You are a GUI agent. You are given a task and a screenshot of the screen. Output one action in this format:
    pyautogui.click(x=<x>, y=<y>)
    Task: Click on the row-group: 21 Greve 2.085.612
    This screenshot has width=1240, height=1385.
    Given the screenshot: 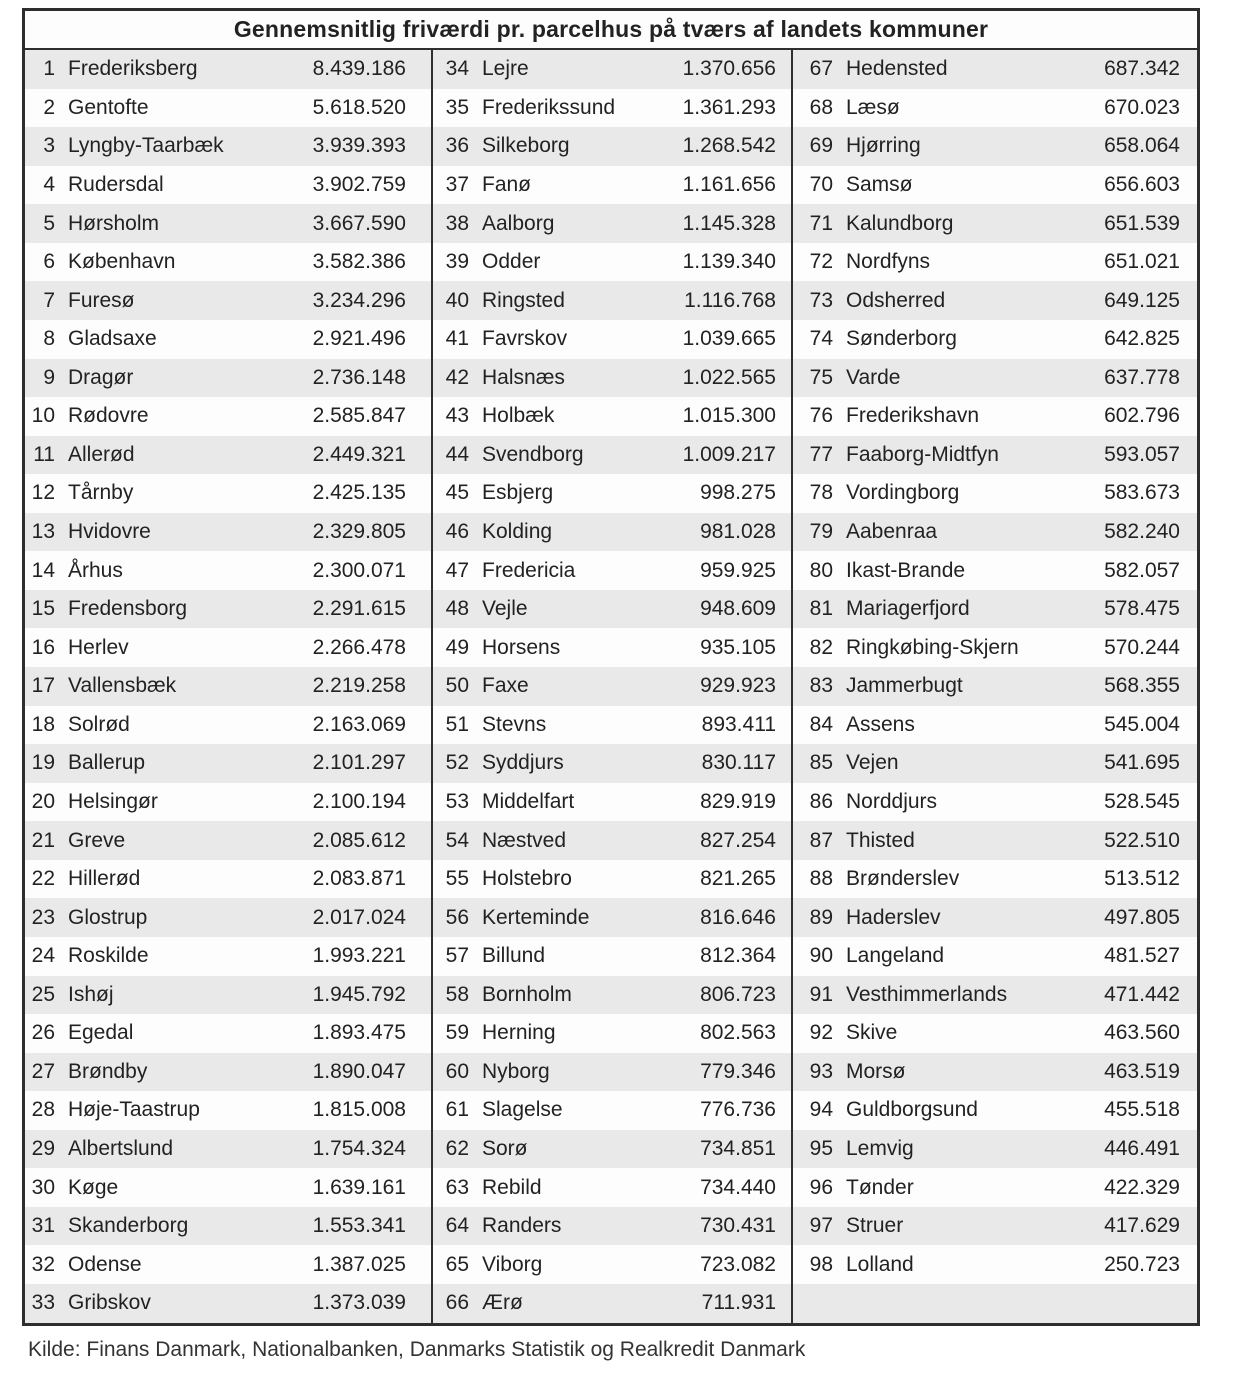 What is the action you would take?
    pyautogui.click(x=228, y=840)
    